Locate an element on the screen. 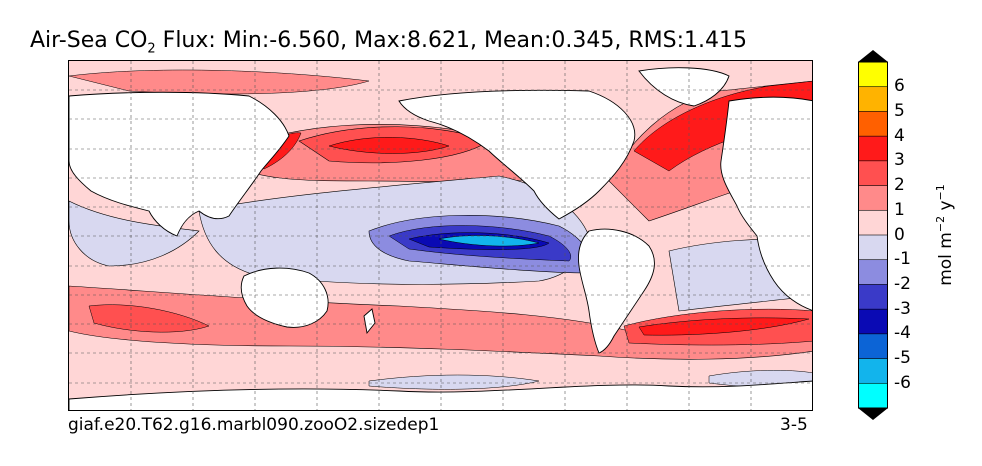  title-subscript: 2 is located at coordinates (151, 49).